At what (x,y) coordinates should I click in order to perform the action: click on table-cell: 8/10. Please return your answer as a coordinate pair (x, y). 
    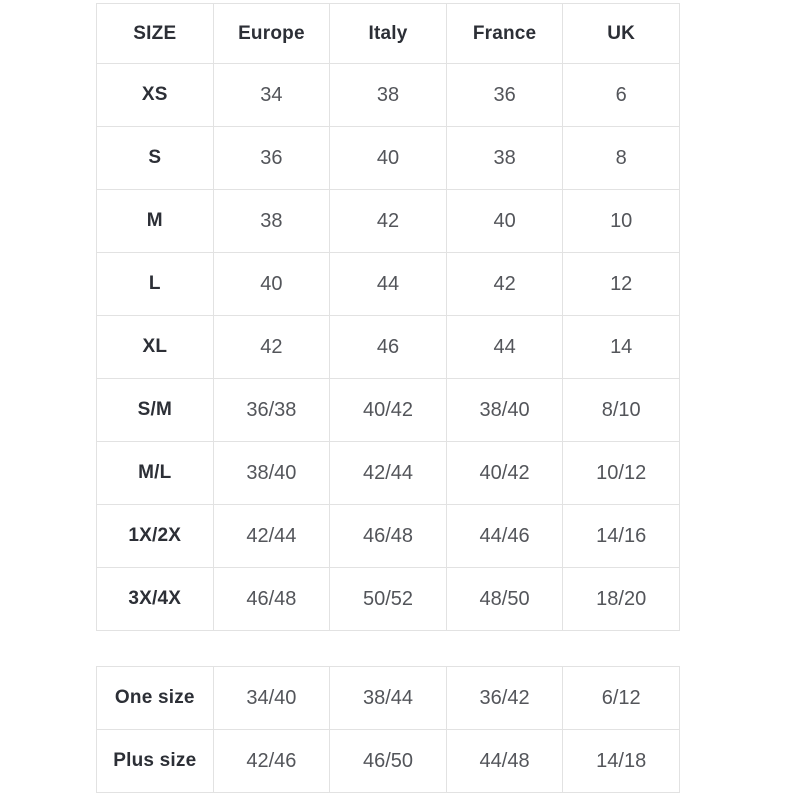
    Looking at the image, I should click on (621, 410).